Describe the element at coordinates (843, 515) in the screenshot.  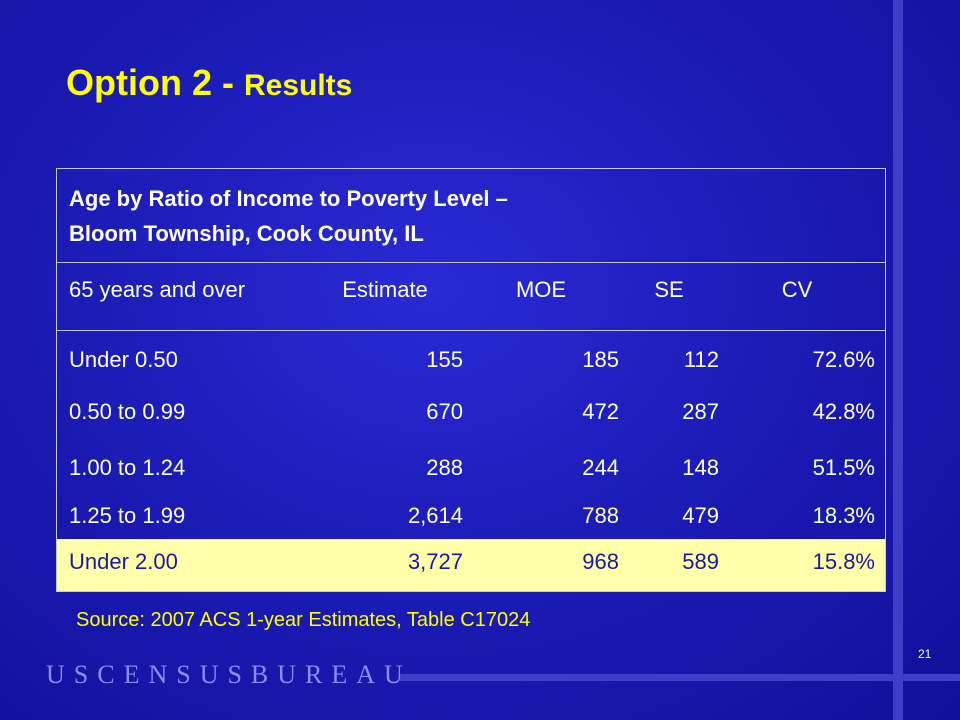
I see `cv-cell: 18.3%` at that location.